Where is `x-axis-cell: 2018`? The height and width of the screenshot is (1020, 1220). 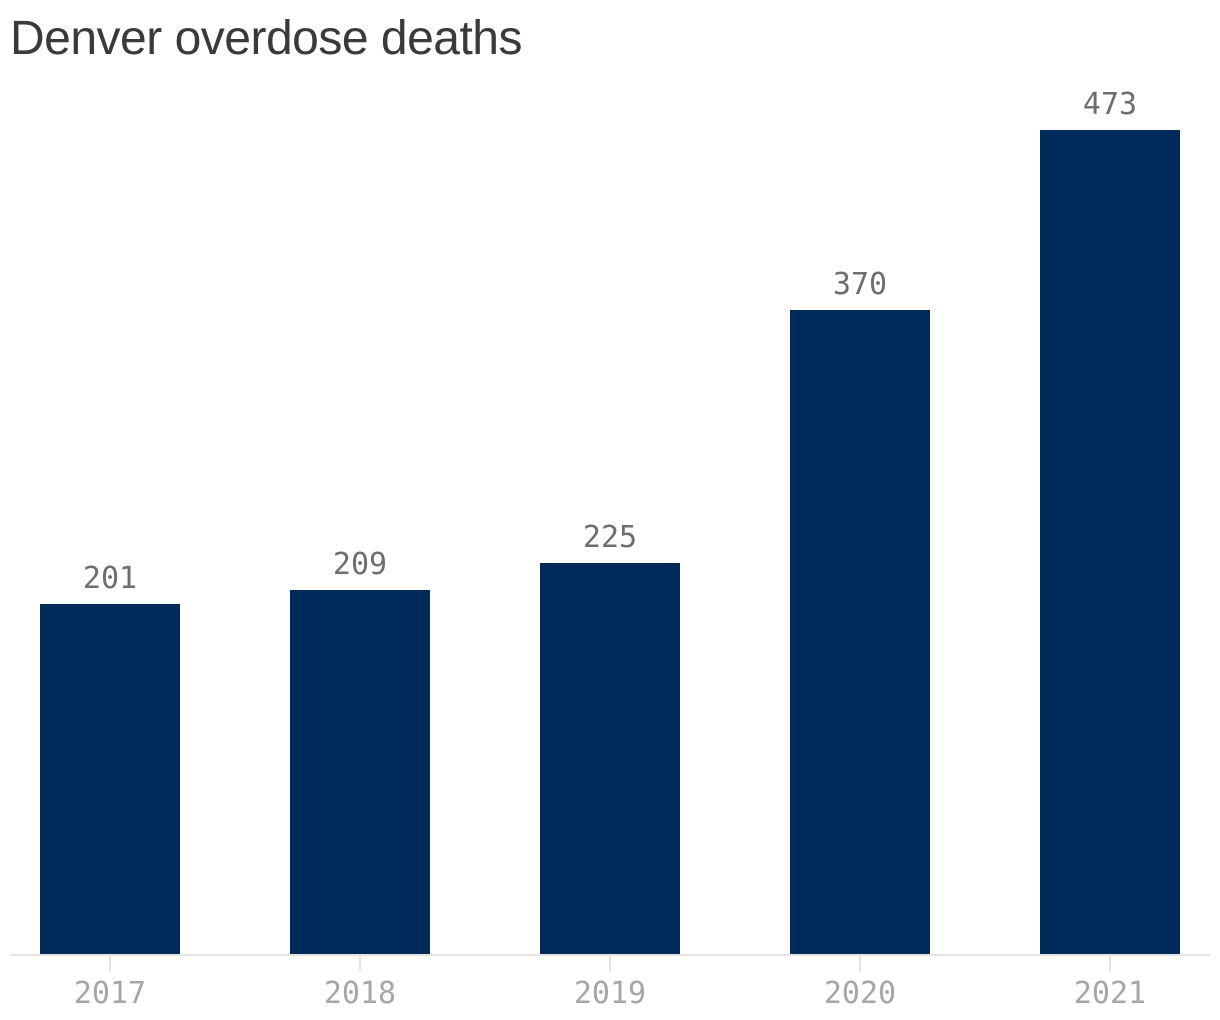 x-axis-cell: 2018 is located at coordinates (360, 983).